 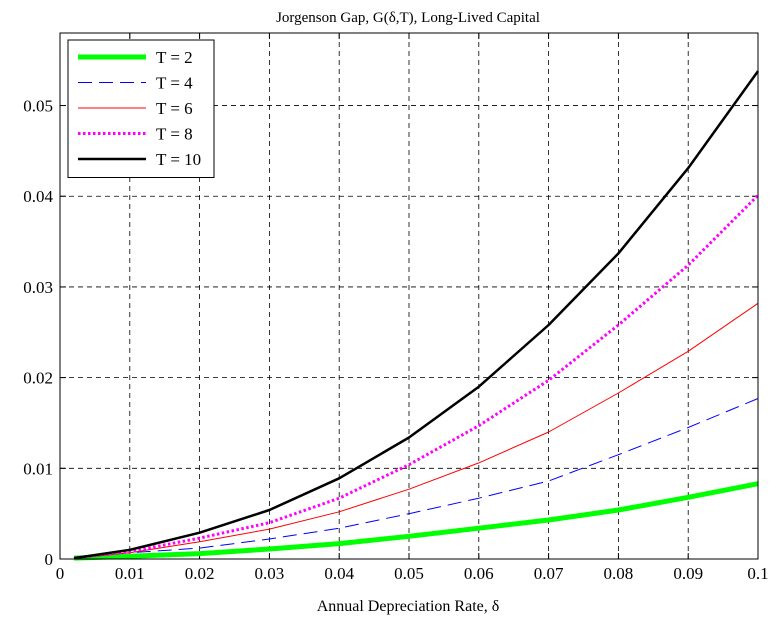 What do you see at coordinates (619, 573) in the screenshot?
I see `x-tick-label: 0.08` at bounding box center [619, 573].